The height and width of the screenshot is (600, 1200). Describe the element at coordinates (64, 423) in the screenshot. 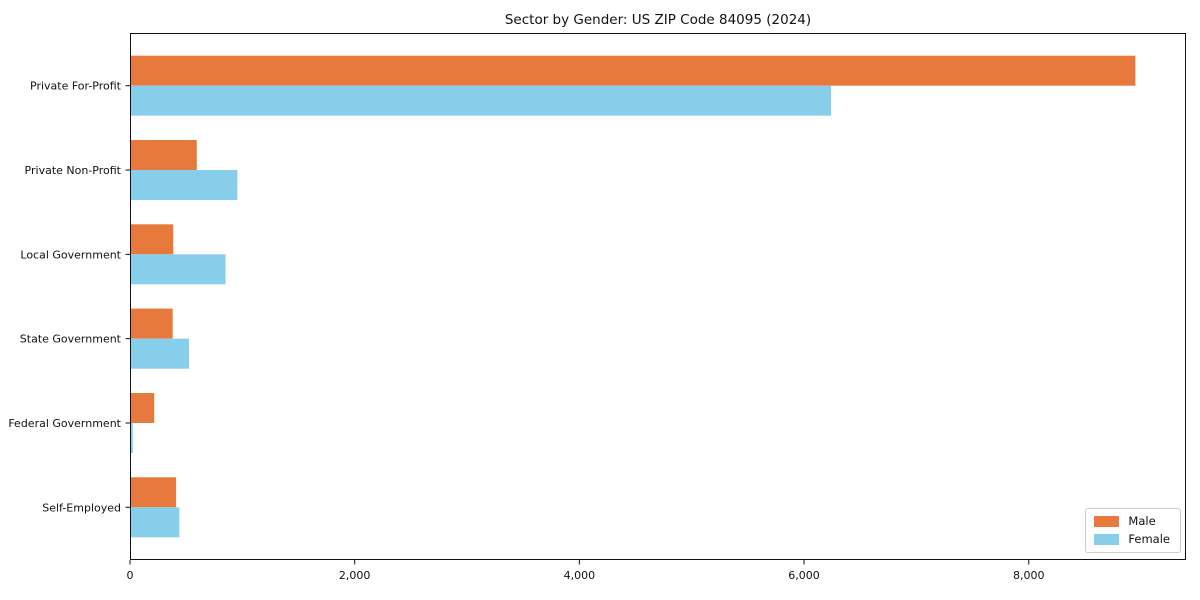

I see `y-tick-label: Federal Government` at that location.